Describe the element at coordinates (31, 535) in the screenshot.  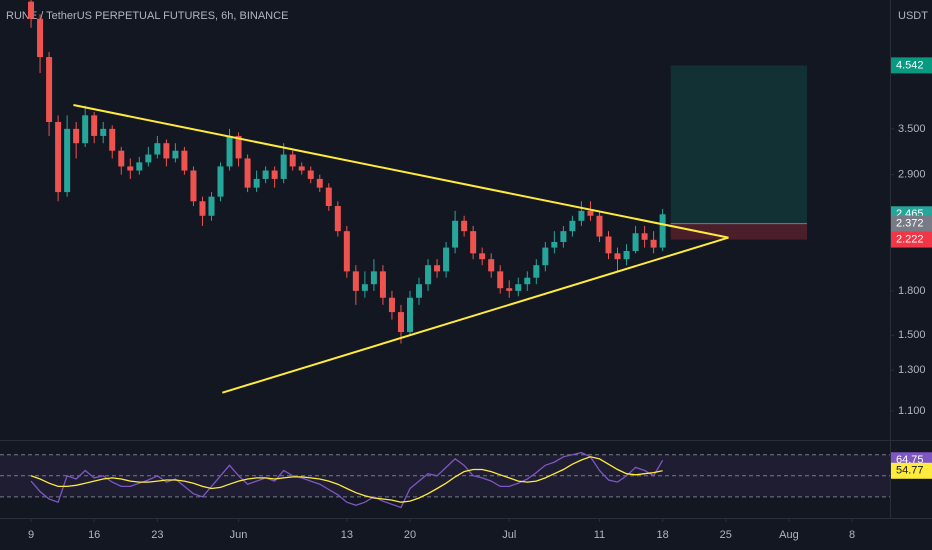
I see `x-tick-label: 9` at that location.